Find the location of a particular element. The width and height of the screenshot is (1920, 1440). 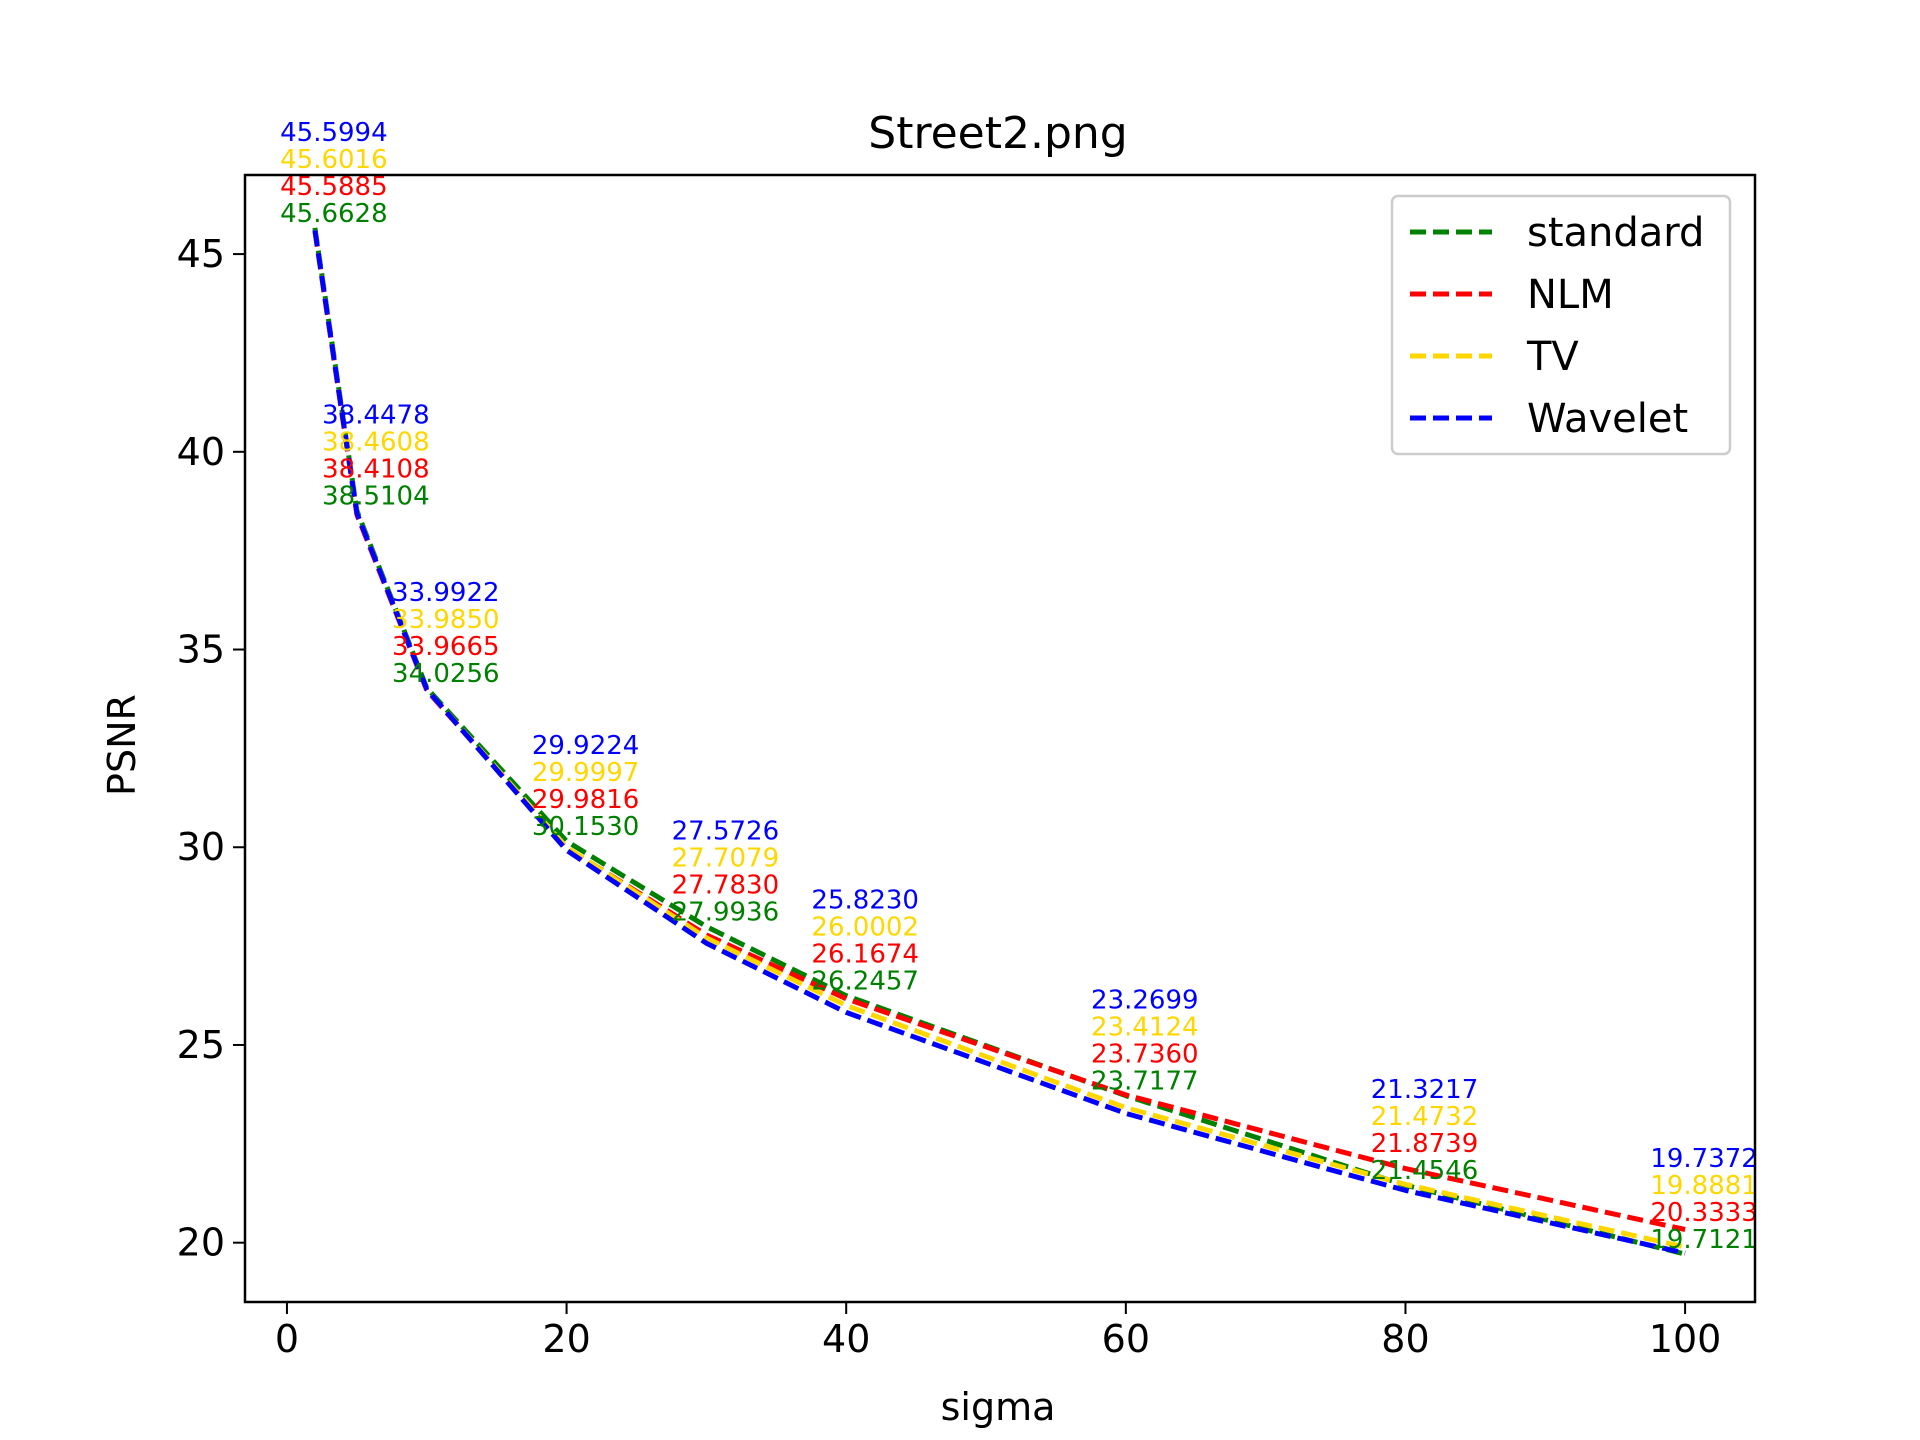

data-label-wavelet: 38.4478 is located at coordinates (376, 416).